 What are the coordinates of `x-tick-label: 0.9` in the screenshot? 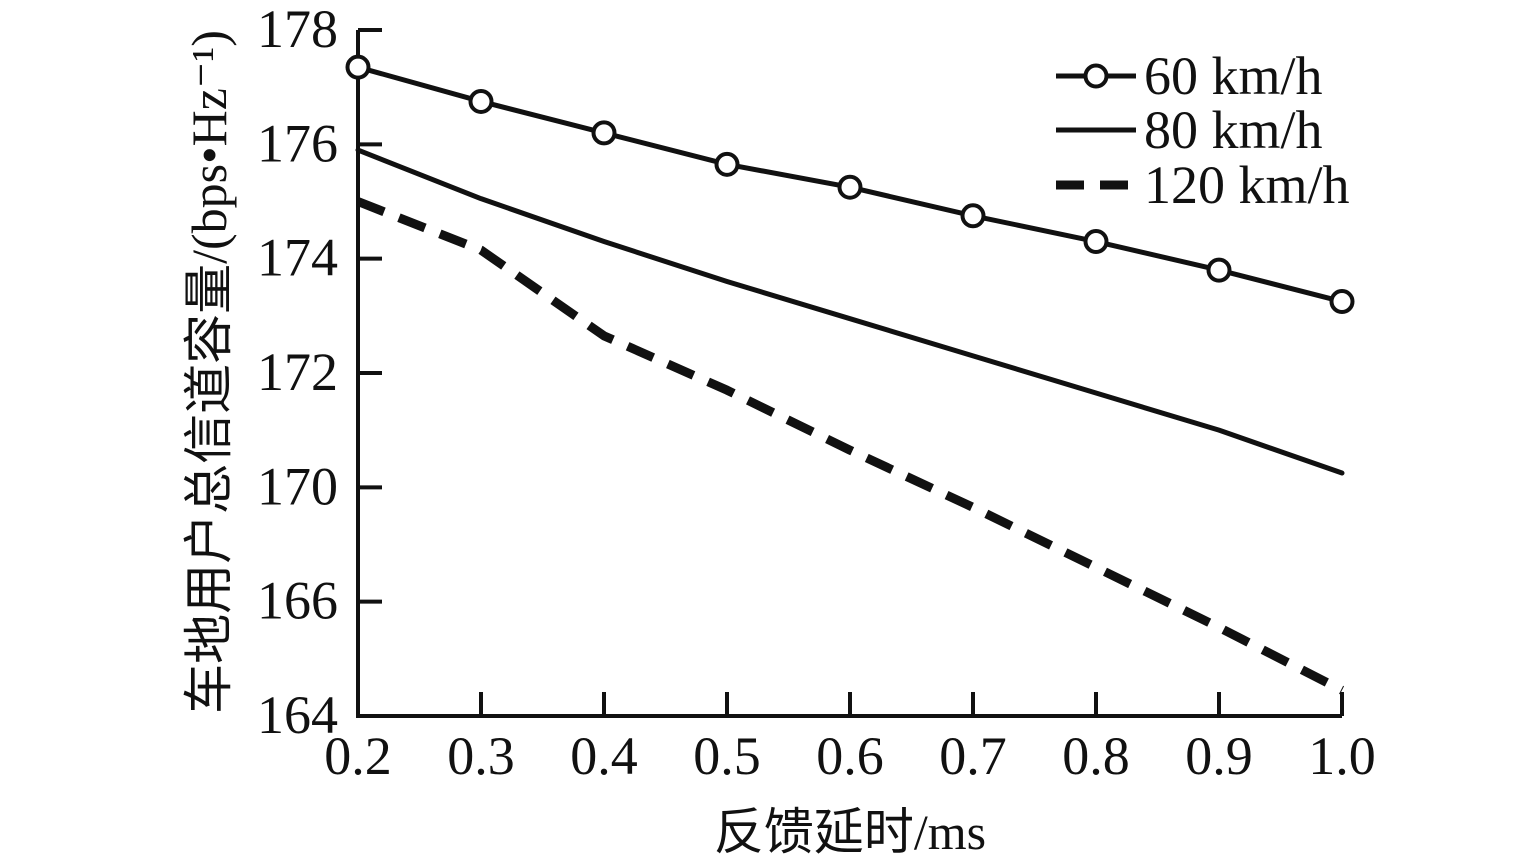 It's located at (1219, 756).